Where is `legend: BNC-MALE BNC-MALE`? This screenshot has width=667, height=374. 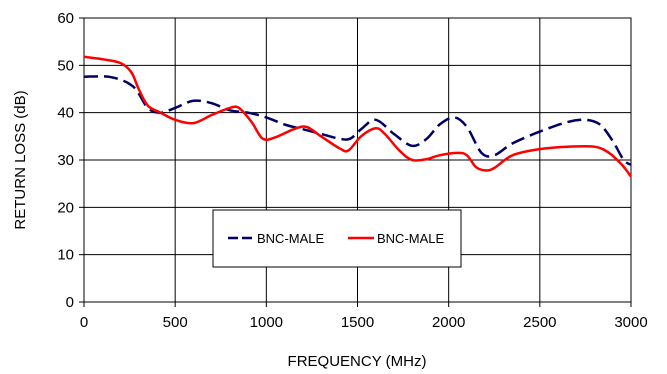
legend: BNC-MALE BNC-MALE is located at coordinates (337, 238).